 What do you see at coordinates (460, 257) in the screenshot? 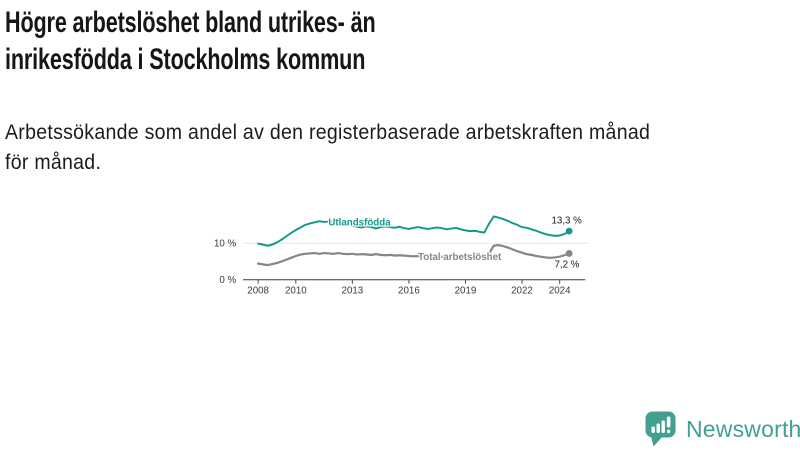
I see `series-label-1: Total arbetslöshet` at bounding box center [460, 257].